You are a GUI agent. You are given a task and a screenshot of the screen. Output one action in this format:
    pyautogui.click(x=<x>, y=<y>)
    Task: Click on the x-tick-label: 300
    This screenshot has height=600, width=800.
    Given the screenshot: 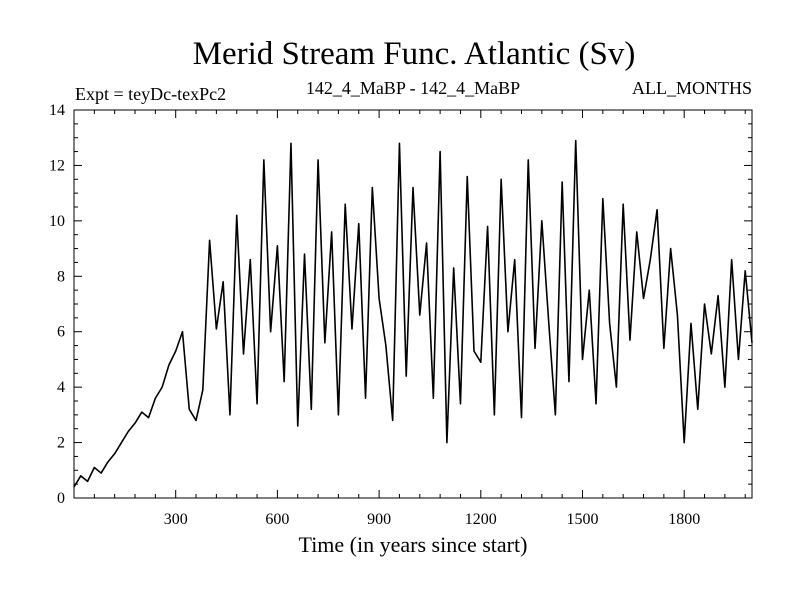 What is the action you would take?
    pyautogui.click(x=176, y=519)
    